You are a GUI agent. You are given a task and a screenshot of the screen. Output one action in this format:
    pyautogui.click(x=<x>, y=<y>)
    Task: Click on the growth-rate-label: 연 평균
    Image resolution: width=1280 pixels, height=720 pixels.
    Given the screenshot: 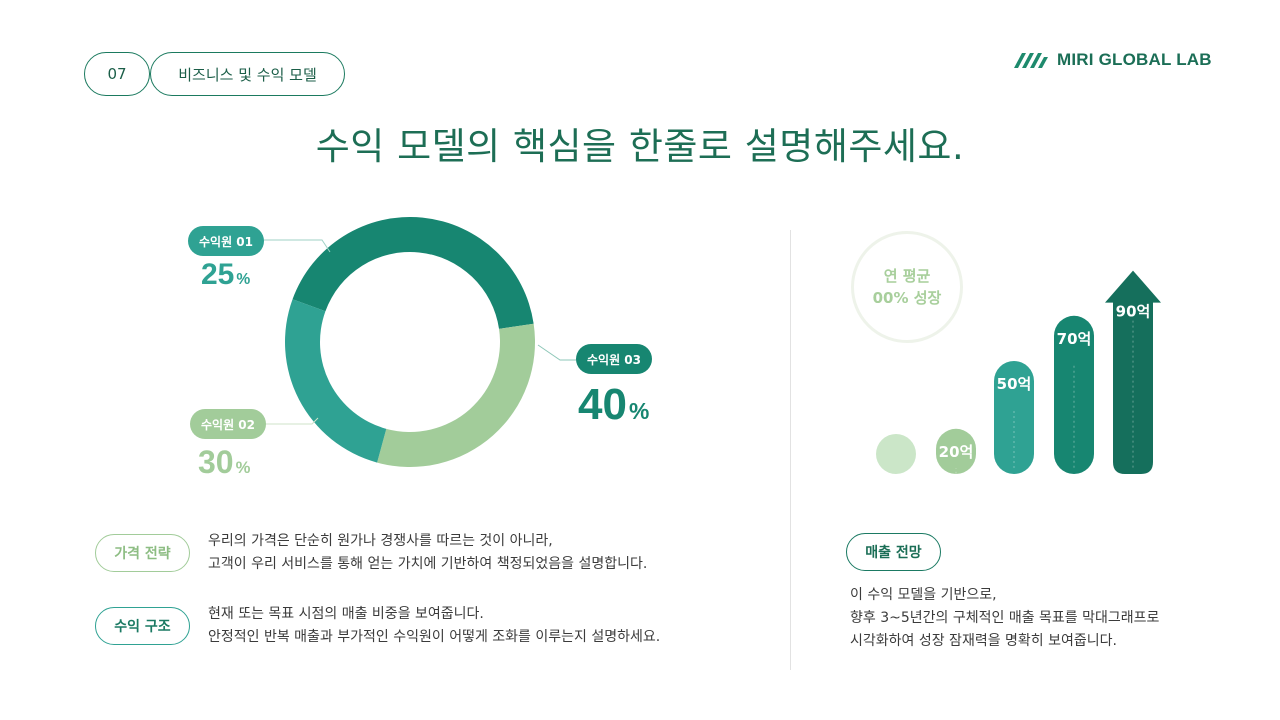 What is the action you would take?
    pyautogui.click(x=907, y=276)
    